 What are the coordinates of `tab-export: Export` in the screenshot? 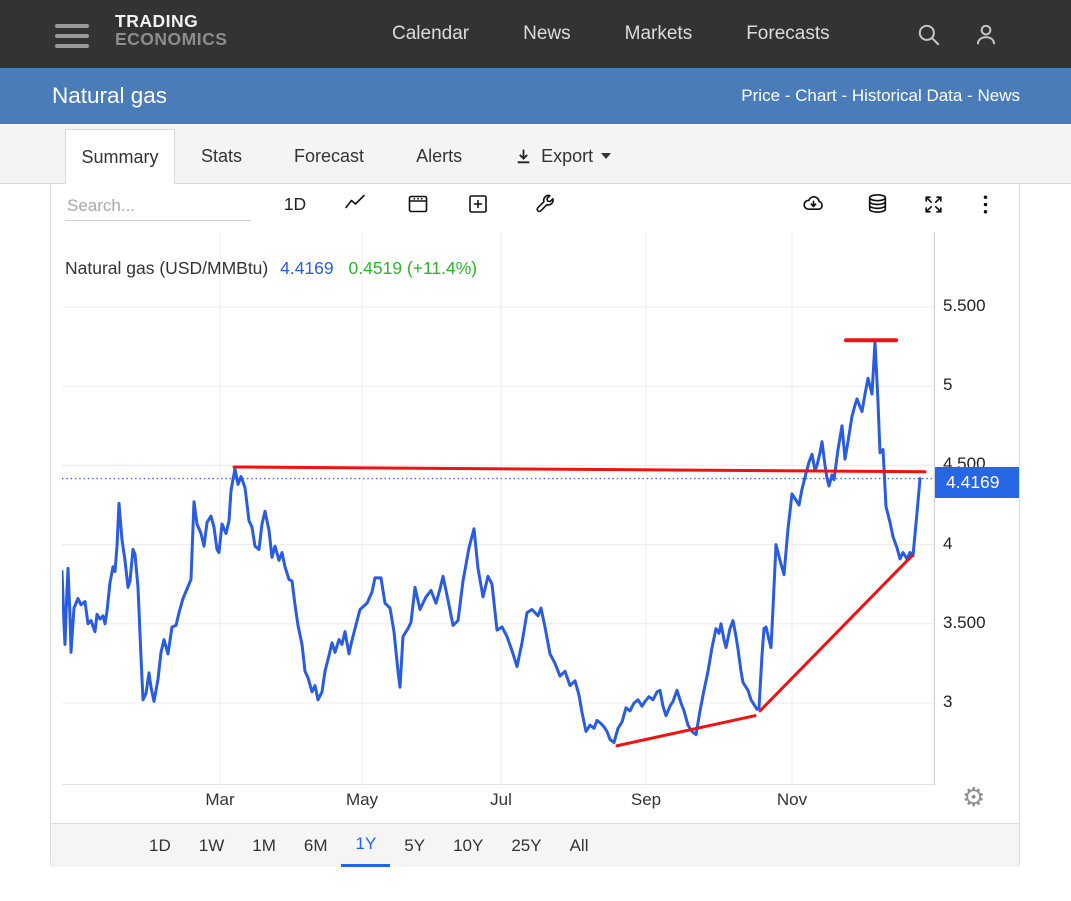 It's located at (562, 156).